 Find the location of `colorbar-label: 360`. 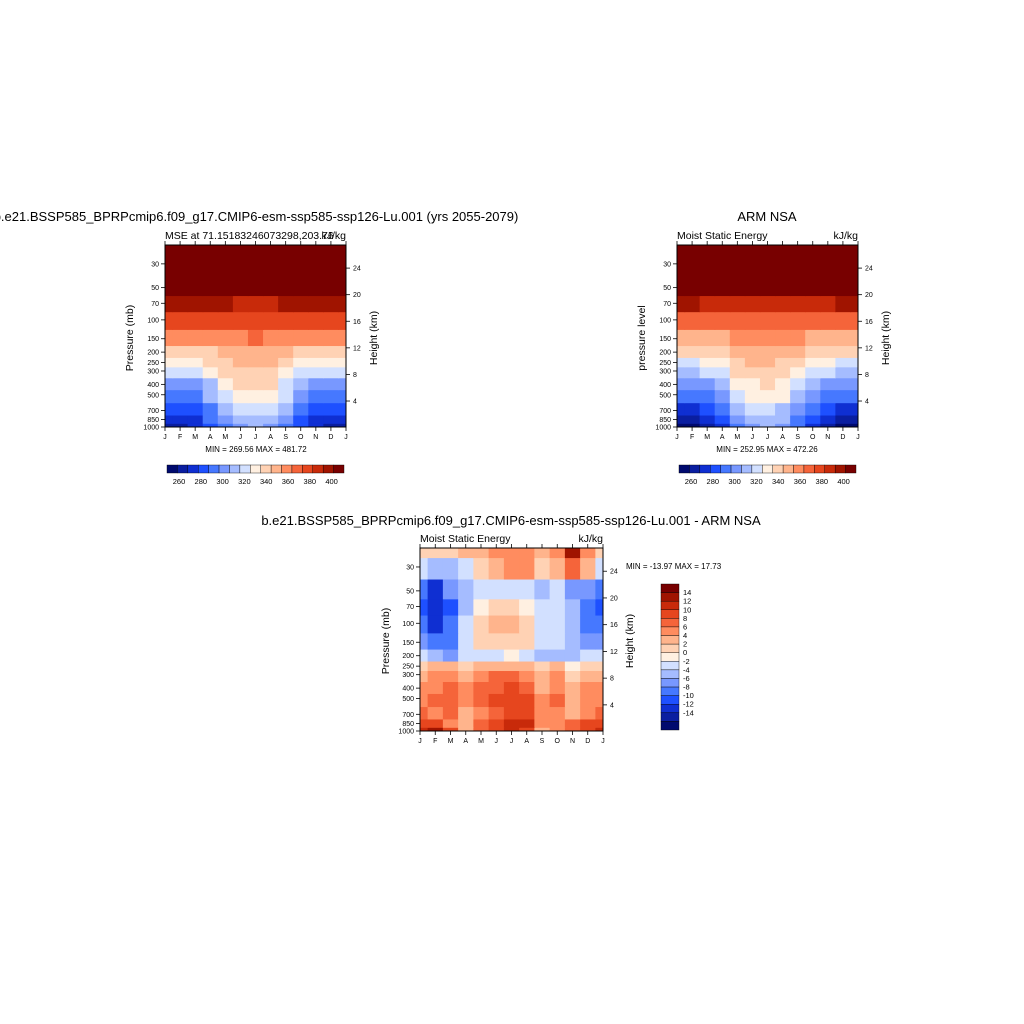

colorbar-label: 360 is located at coordinates (800, 481).